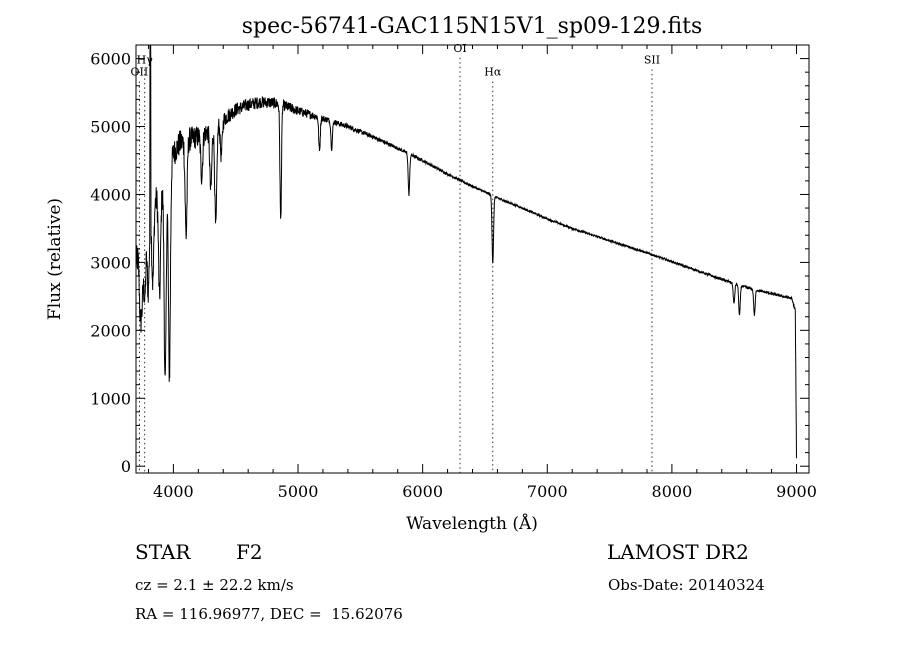  I want to click on x-axis-label: Wavelength (Å), so click(472, 523).